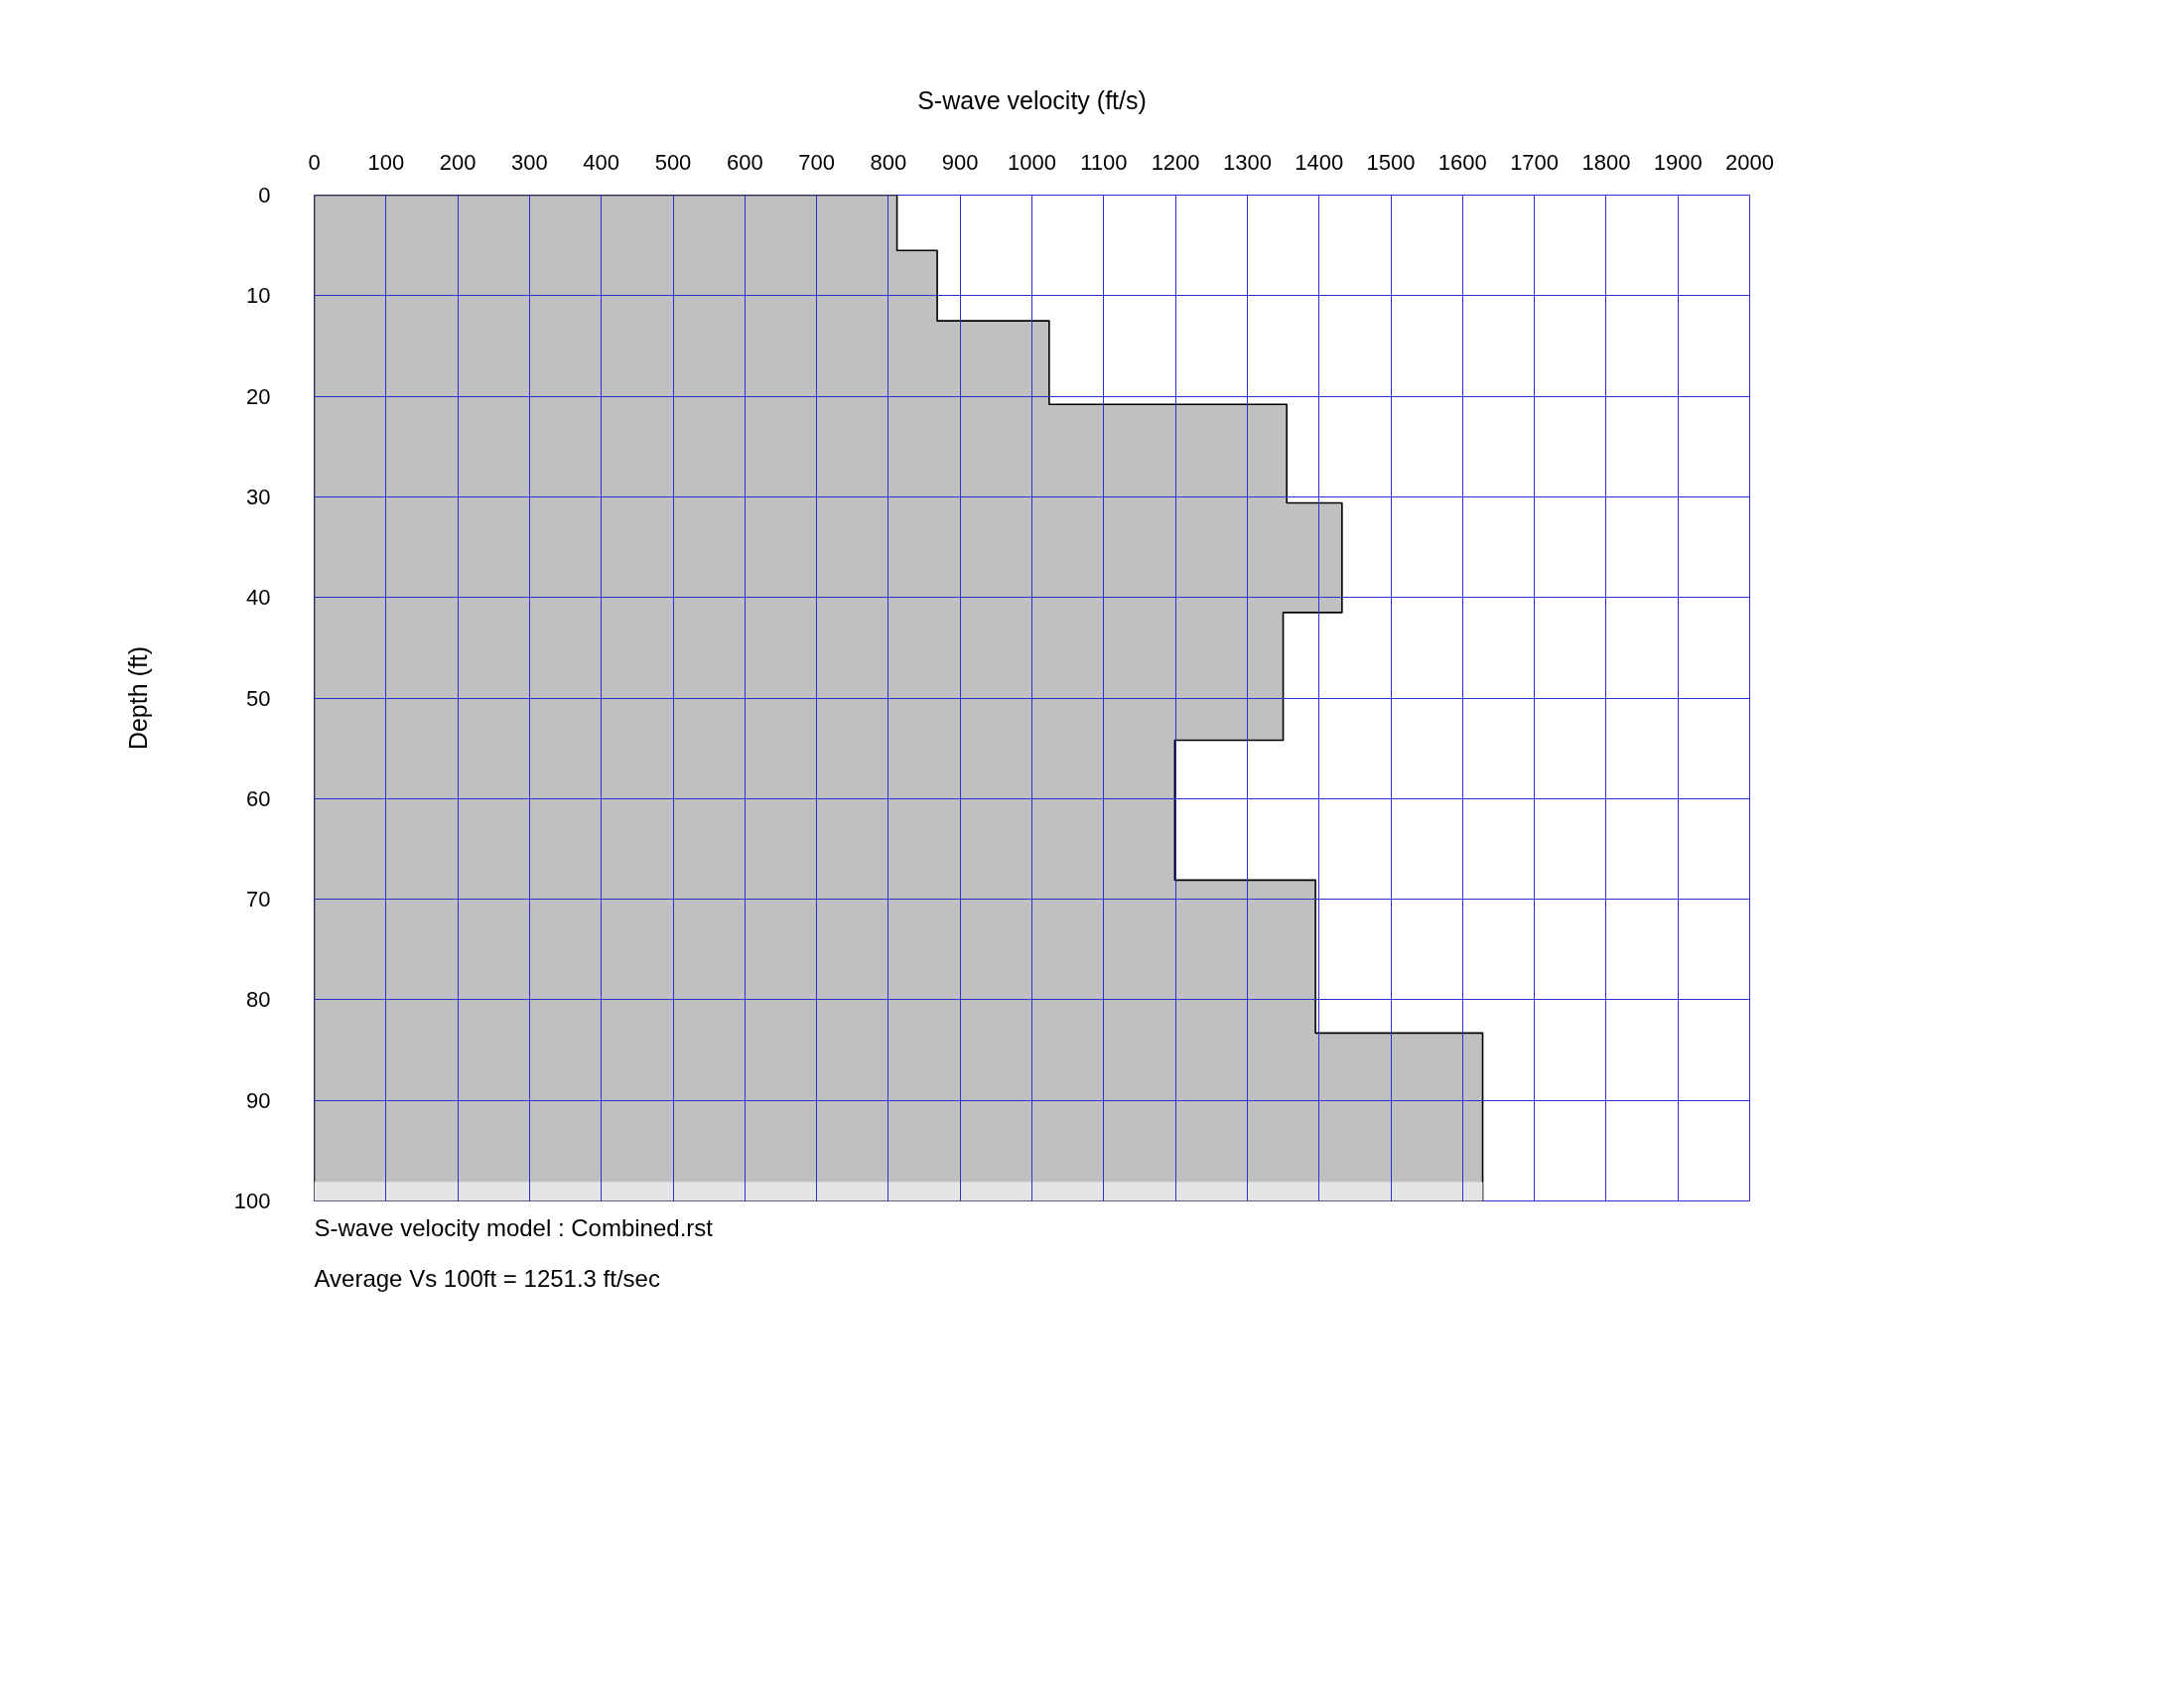 The width and height of the screenshot is (2184, 1688). I want to click on x-tick-label: 1900, so click(1678, 162).